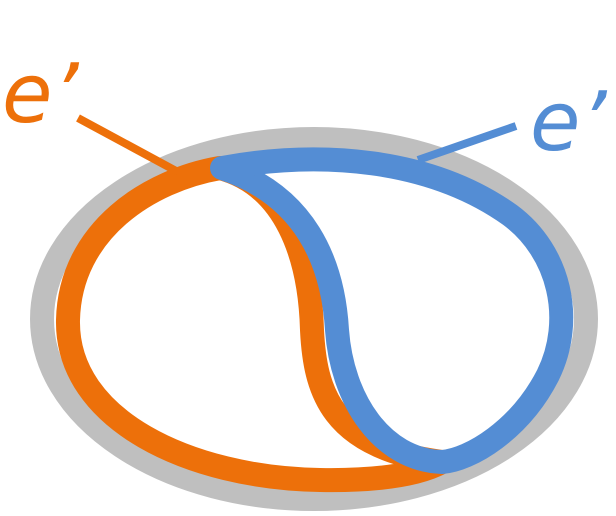 The width and height of the screenshot is (616, 516). Describe the element at coordinates (568, 122) in the screenshot. I see `blue-label: e’` at that location.